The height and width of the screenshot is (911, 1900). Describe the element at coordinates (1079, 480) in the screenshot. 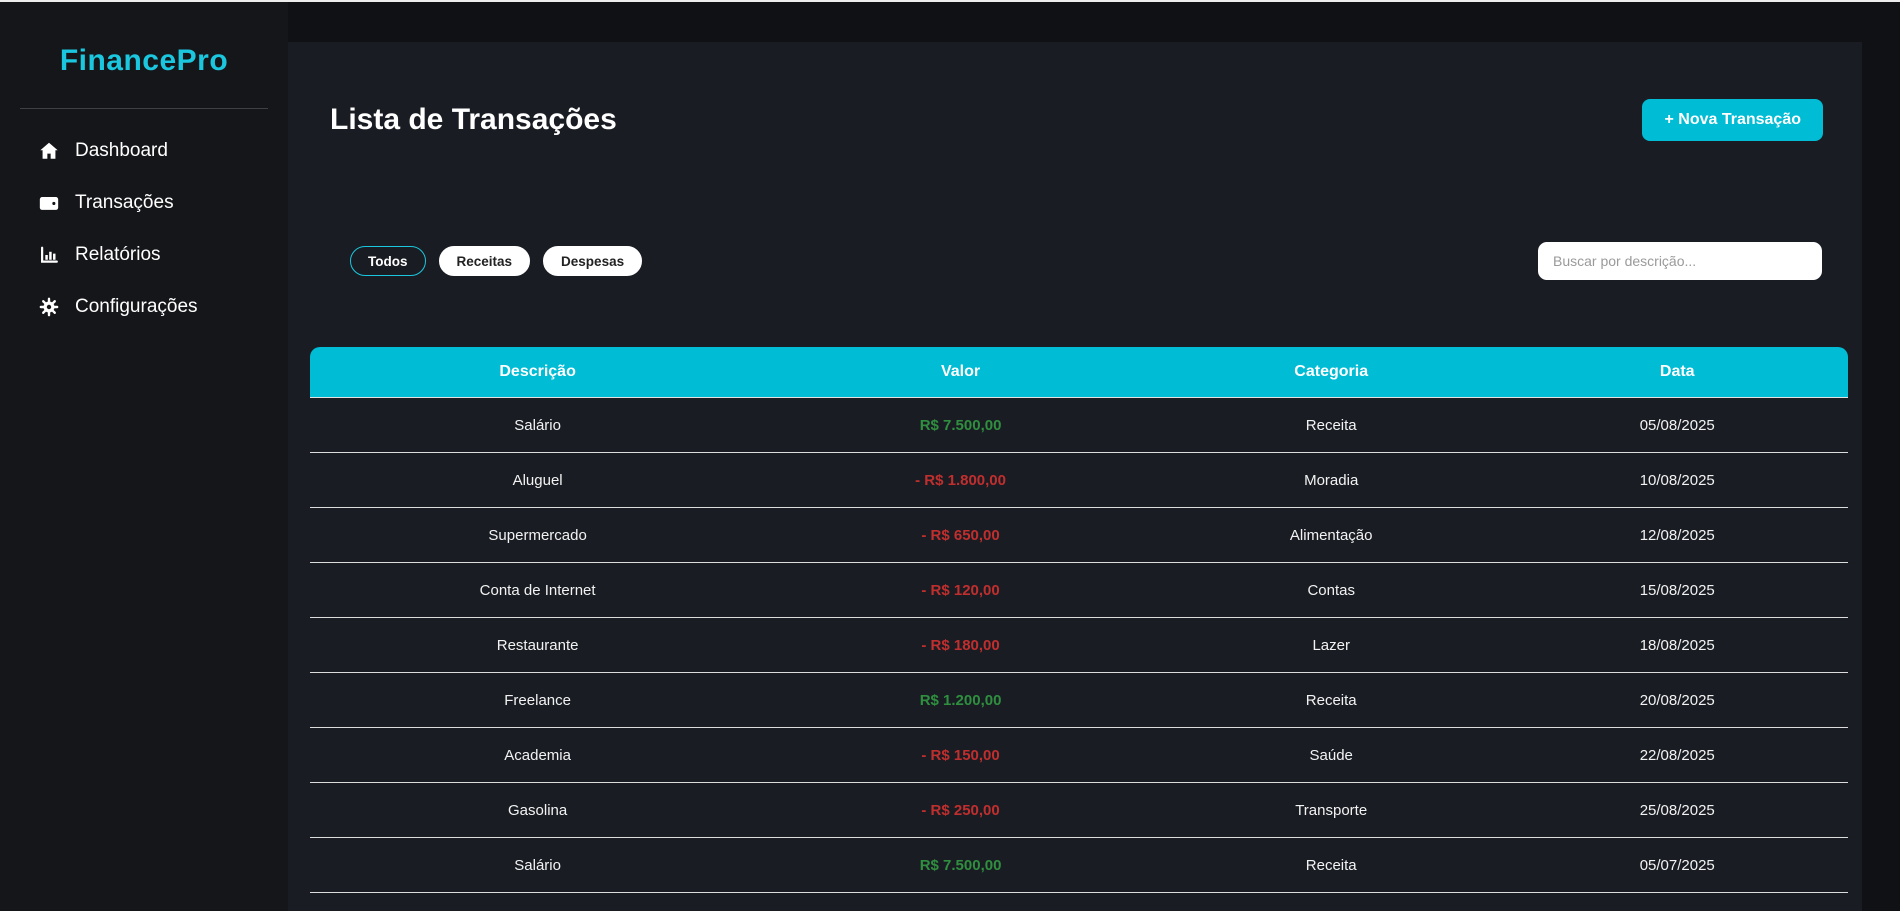

I see `table-row: Aluguel - R$ 1.800,00 Moradia 10/08/2025` at that location.